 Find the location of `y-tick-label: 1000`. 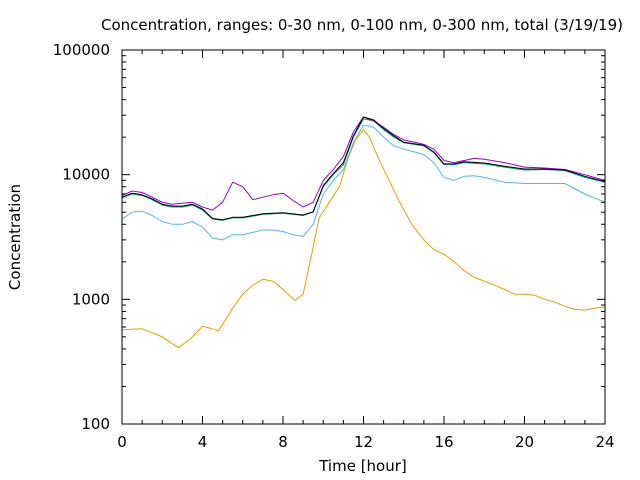

y-tick-label: 1000 is located at coordinates (91, 299).